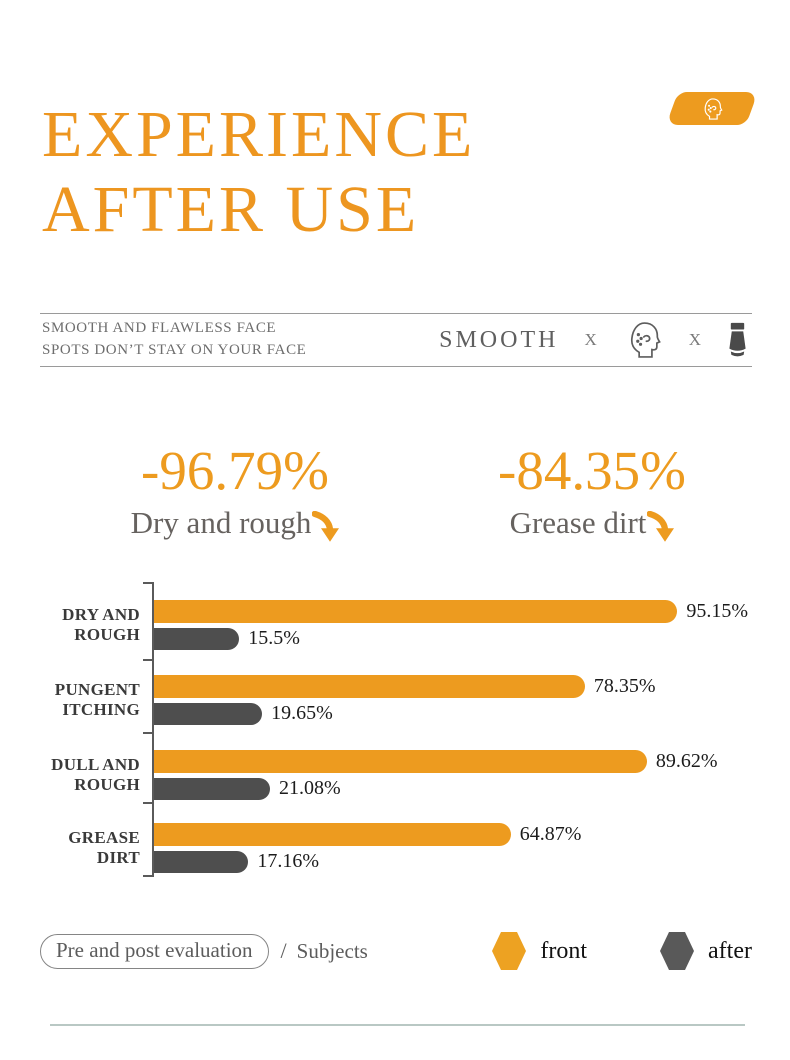 The image size is (790, 1060). Describe the element at coordinates (400, 625) in the screenshot. I see `chart-row-dry-and-rough: DRY AND ROUGH 95.15% 15.5%` at that location.